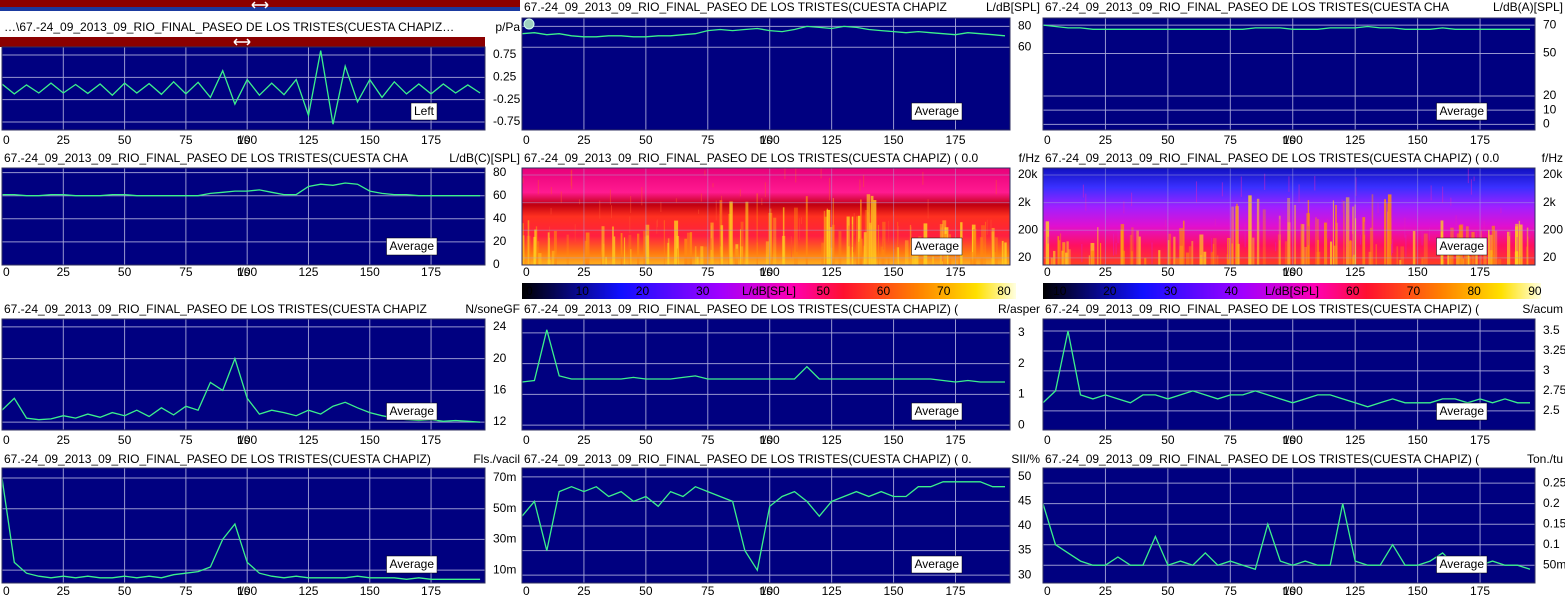 The width and height of the screenshot is (1565, 602). Describe the element at coordinates (1025, 26) in the screenshot. I see `y-tick-label: 80` at that location.